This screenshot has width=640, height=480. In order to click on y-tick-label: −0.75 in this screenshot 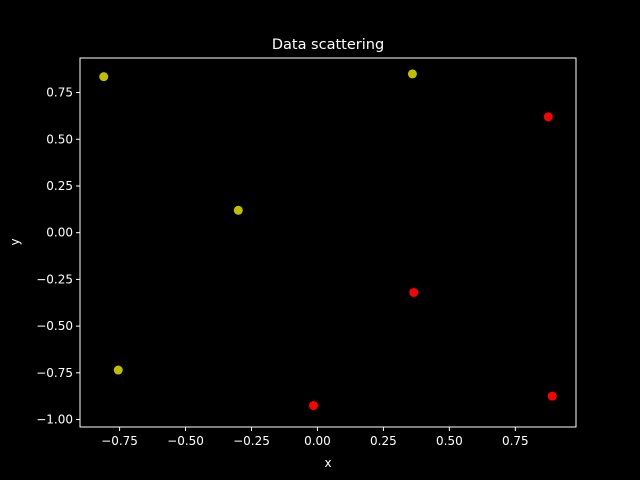, I will do `click(54, 373)`.